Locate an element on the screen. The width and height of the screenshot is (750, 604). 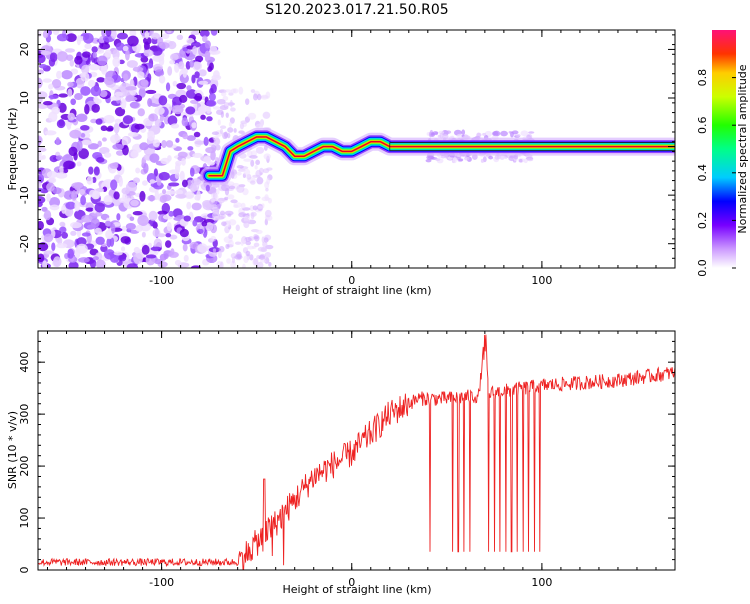
y-tick-label: 20 is located at coordinates (24, 49).